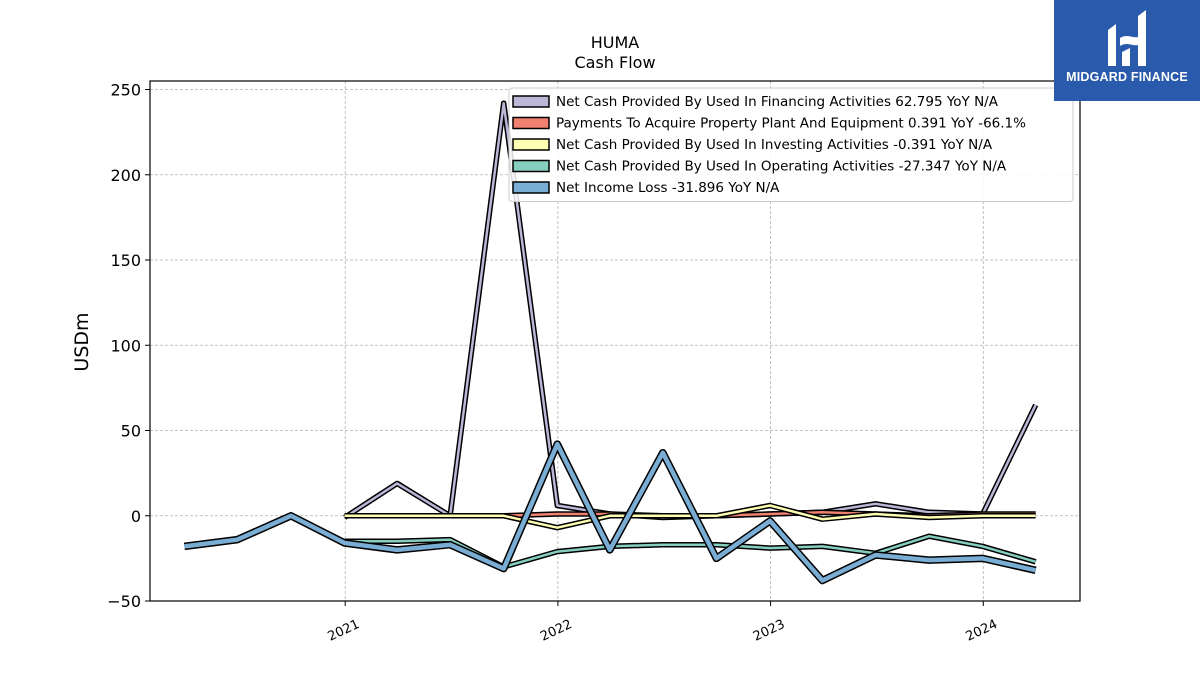  What do you see at coordinates (1127, 77) in the screenshot?
I see `logo-brand-text: MIDGARD FINANCE` at bounding box center [1127, 77].